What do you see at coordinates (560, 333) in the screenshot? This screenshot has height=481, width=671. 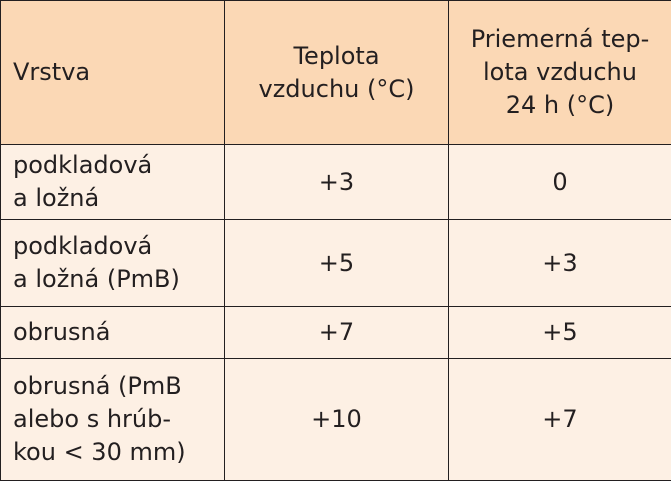 I see `average-temperature-cell: +5` at bounding box center [560, 333].